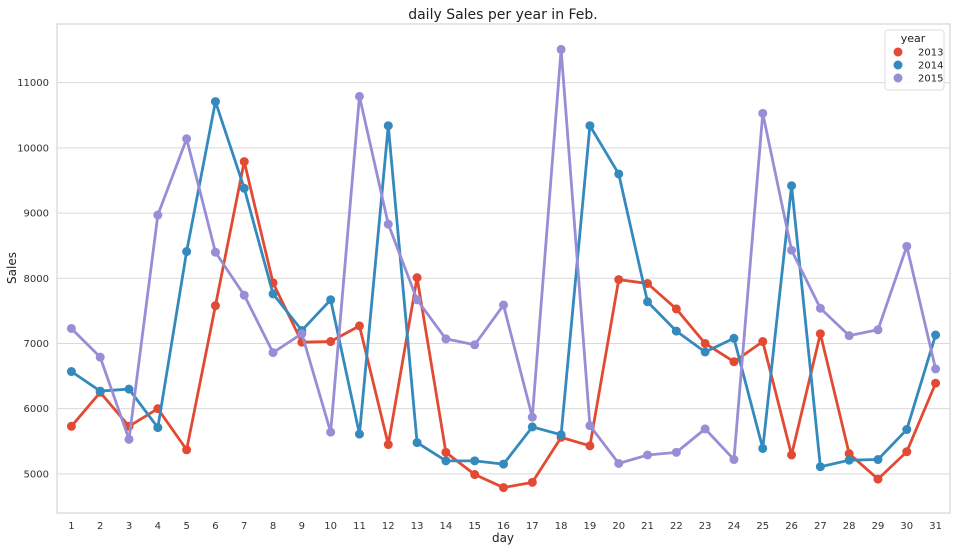 The width and height of the screenshot is (959, 550). Describe the element at coordinates (734, 526) in the screenshot. I see `x-tick-label: 24` at that location.